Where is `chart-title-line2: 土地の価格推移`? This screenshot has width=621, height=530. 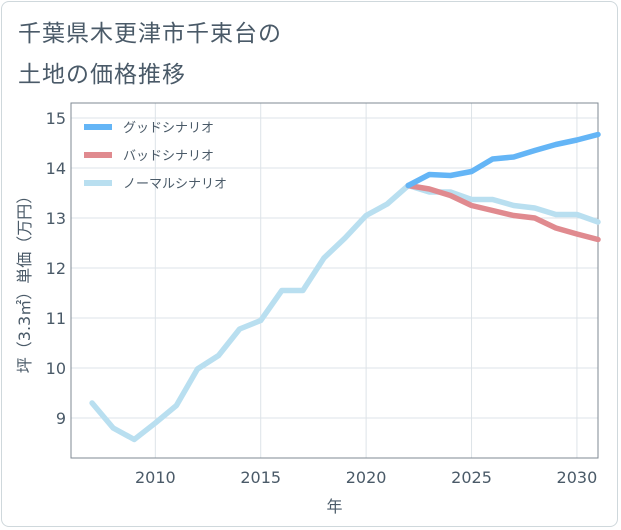 chart-title-line2: 土地の価格推移 is located at coordinates (102, 75).